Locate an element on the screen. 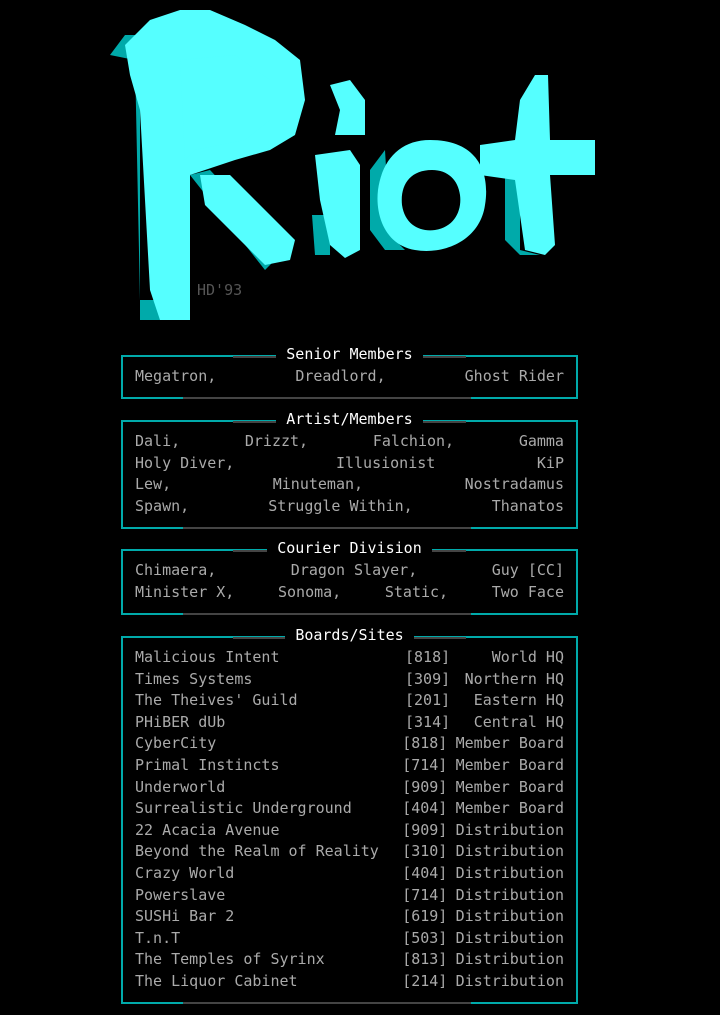 Image resolution: width=720 pixels, height=1015 pixels. board-name: SUSHi Bar 2 is located at coordinates (185, 916).